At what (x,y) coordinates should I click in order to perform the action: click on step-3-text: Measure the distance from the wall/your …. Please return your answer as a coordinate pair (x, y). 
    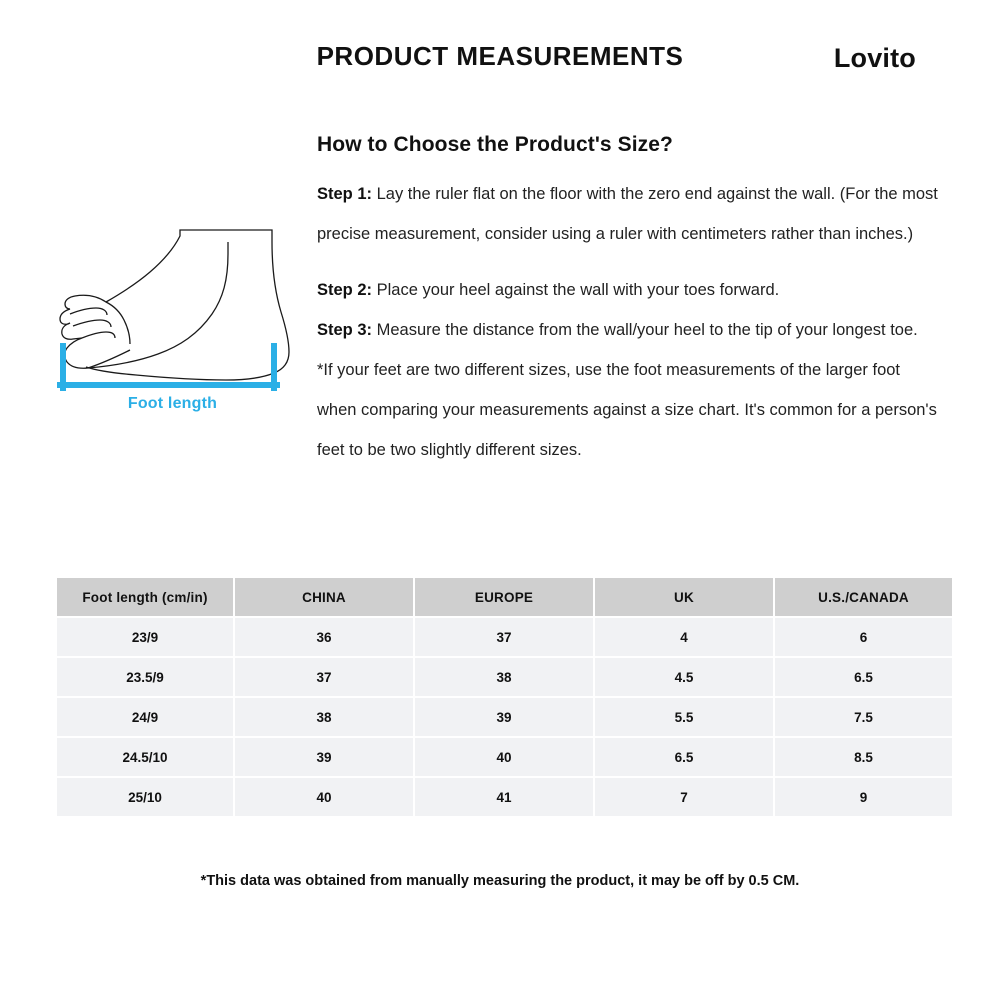
    Looking at the image, I should click on (645, 330).